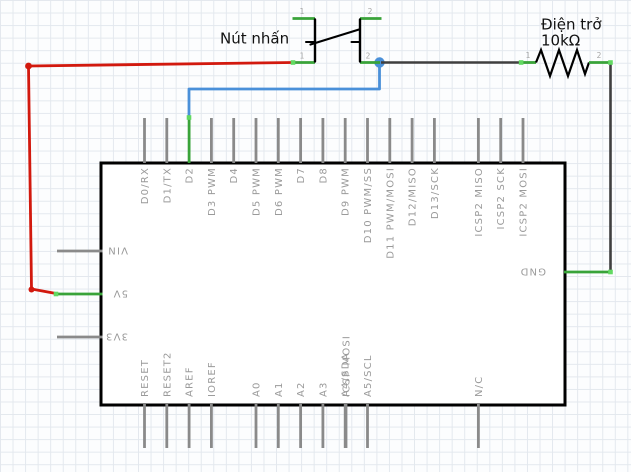  I want to click on pin-label: VIN, so click(117, 250).